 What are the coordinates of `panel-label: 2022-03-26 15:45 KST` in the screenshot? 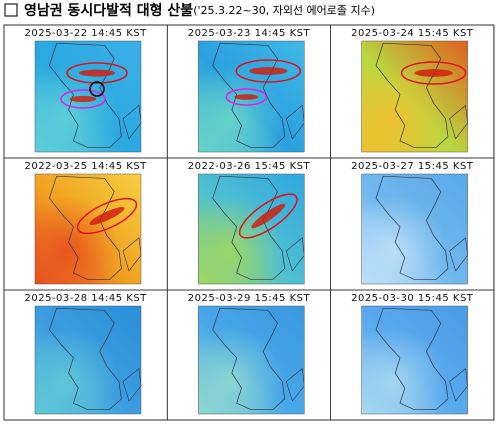 It's located at (249, 166).